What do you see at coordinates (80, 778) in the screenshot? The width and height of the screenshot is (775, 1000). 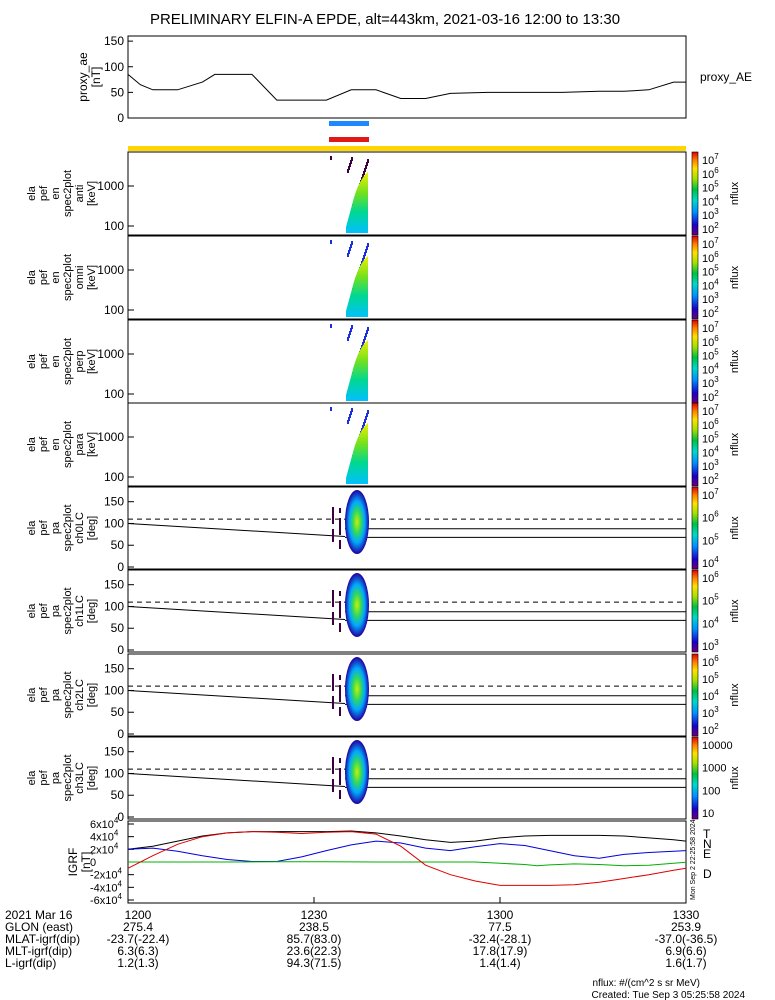 I see `axis-label-line: ch3LC` at bounding box center [80, 778].